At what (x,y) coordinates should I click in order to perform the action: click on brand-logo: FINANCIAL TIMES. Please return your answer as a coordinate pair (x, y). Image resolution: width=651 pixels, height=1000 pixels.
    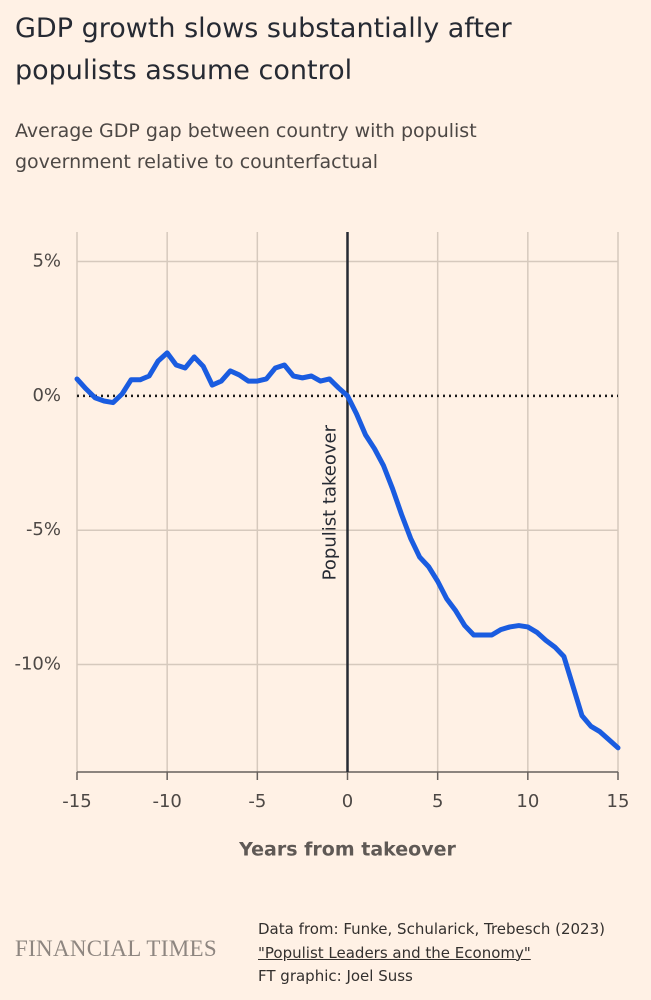
    Looking at the image, I should click on (116, 948).